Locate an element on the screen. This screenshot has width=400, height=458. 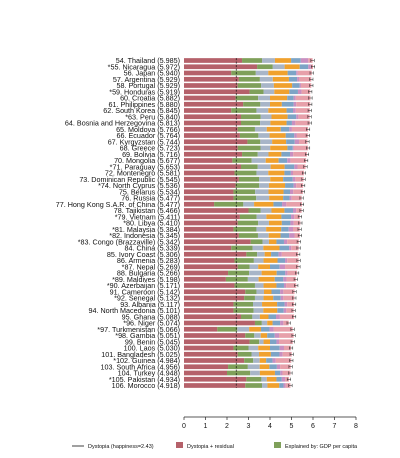
country-label: 66. Ecuador (5.764) is located at coordinates (148, 135).